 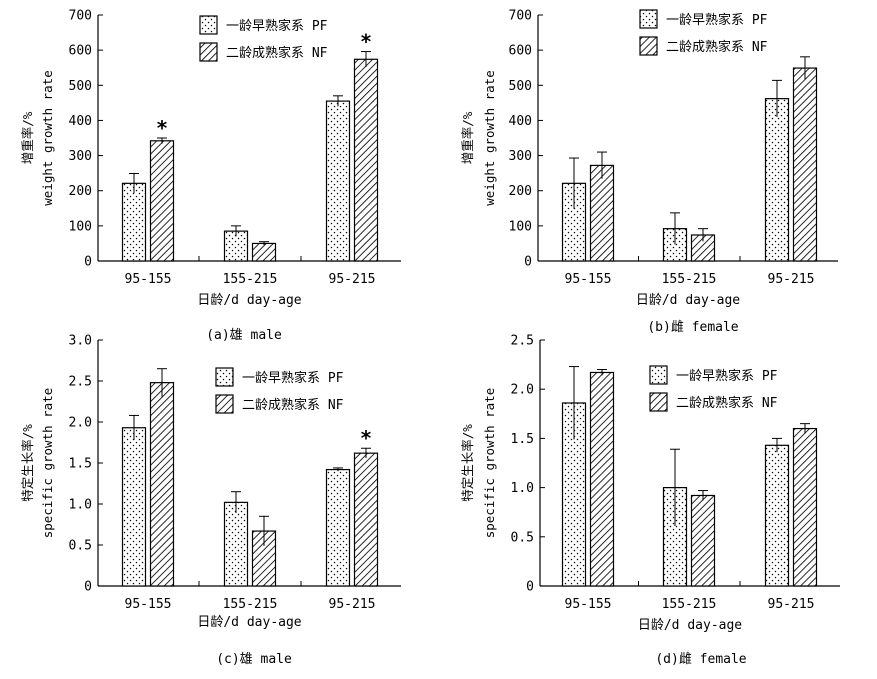 I want to click on y-tick-label: 3.0, so click(x=80, y=341).